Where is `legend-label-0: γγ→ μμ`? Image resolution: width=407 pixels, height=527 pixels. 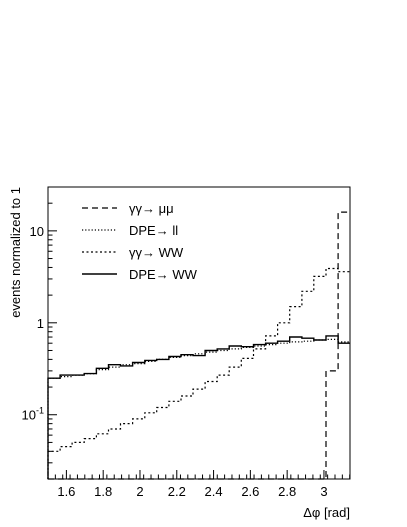
legend-label-0: γγ→ μμ is located at coordinates (151, 208).